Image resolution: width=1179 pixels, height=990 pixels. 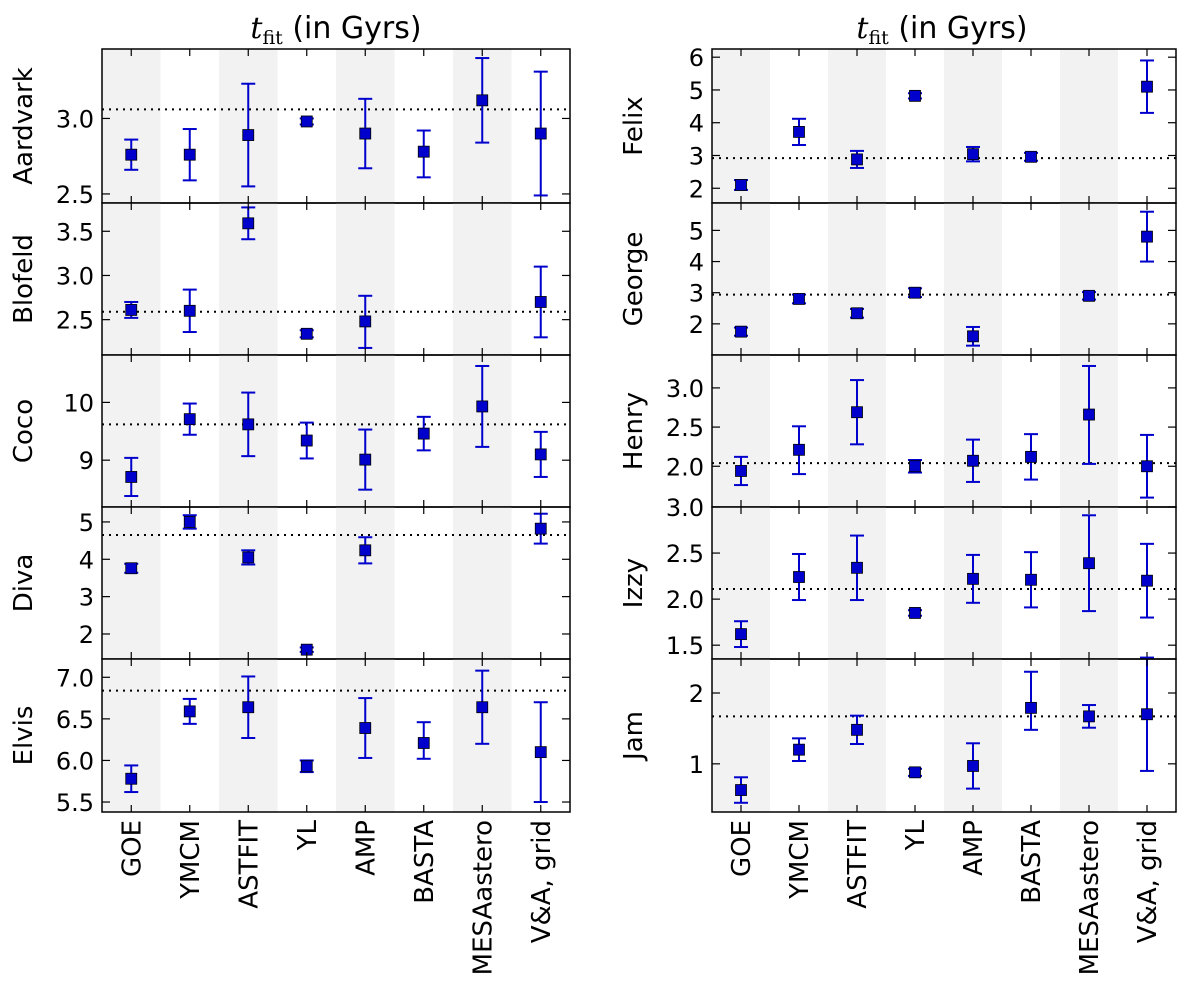 What do you see at coordinates (1032, 862) in the screenshot?
I see `x-category-label: BASTA` at bounding box center [1032, 862].